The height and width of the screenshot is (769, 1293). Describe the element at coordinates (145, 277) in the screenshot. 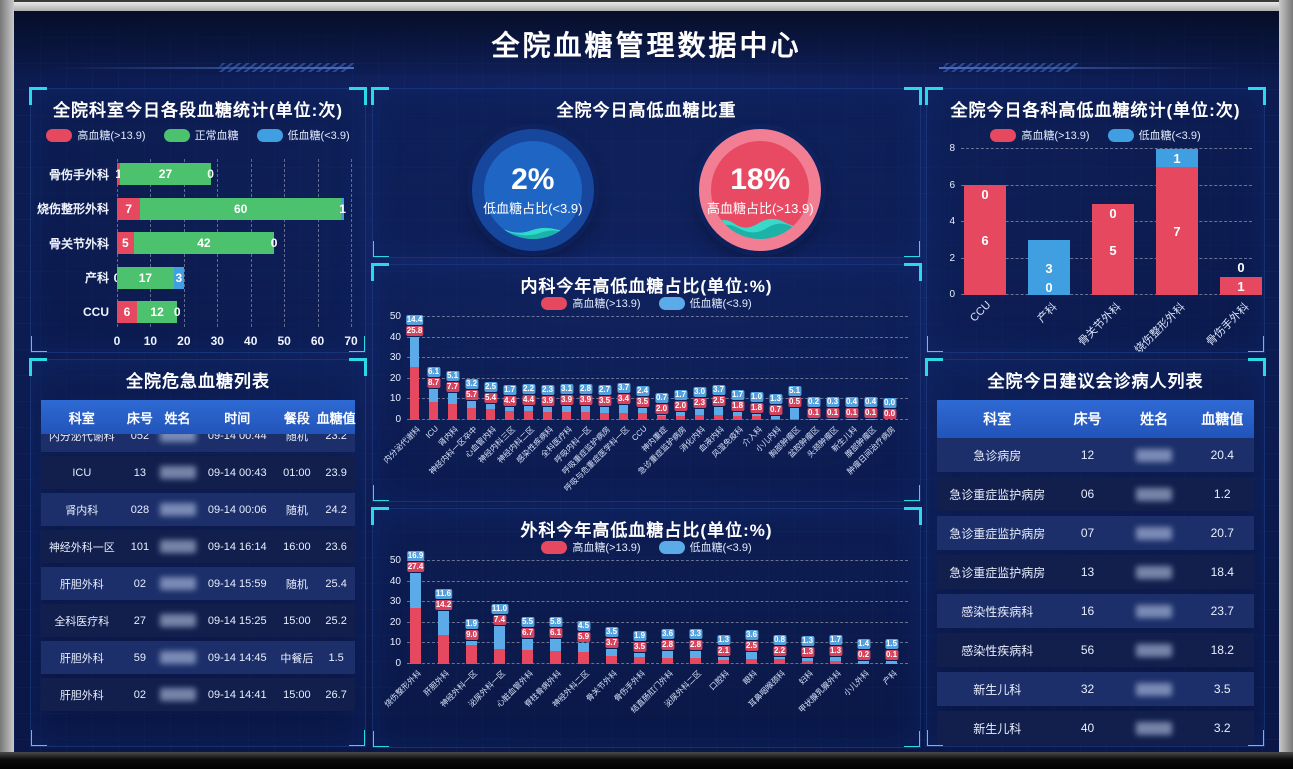

I see `bar-segment: 17` at that location.